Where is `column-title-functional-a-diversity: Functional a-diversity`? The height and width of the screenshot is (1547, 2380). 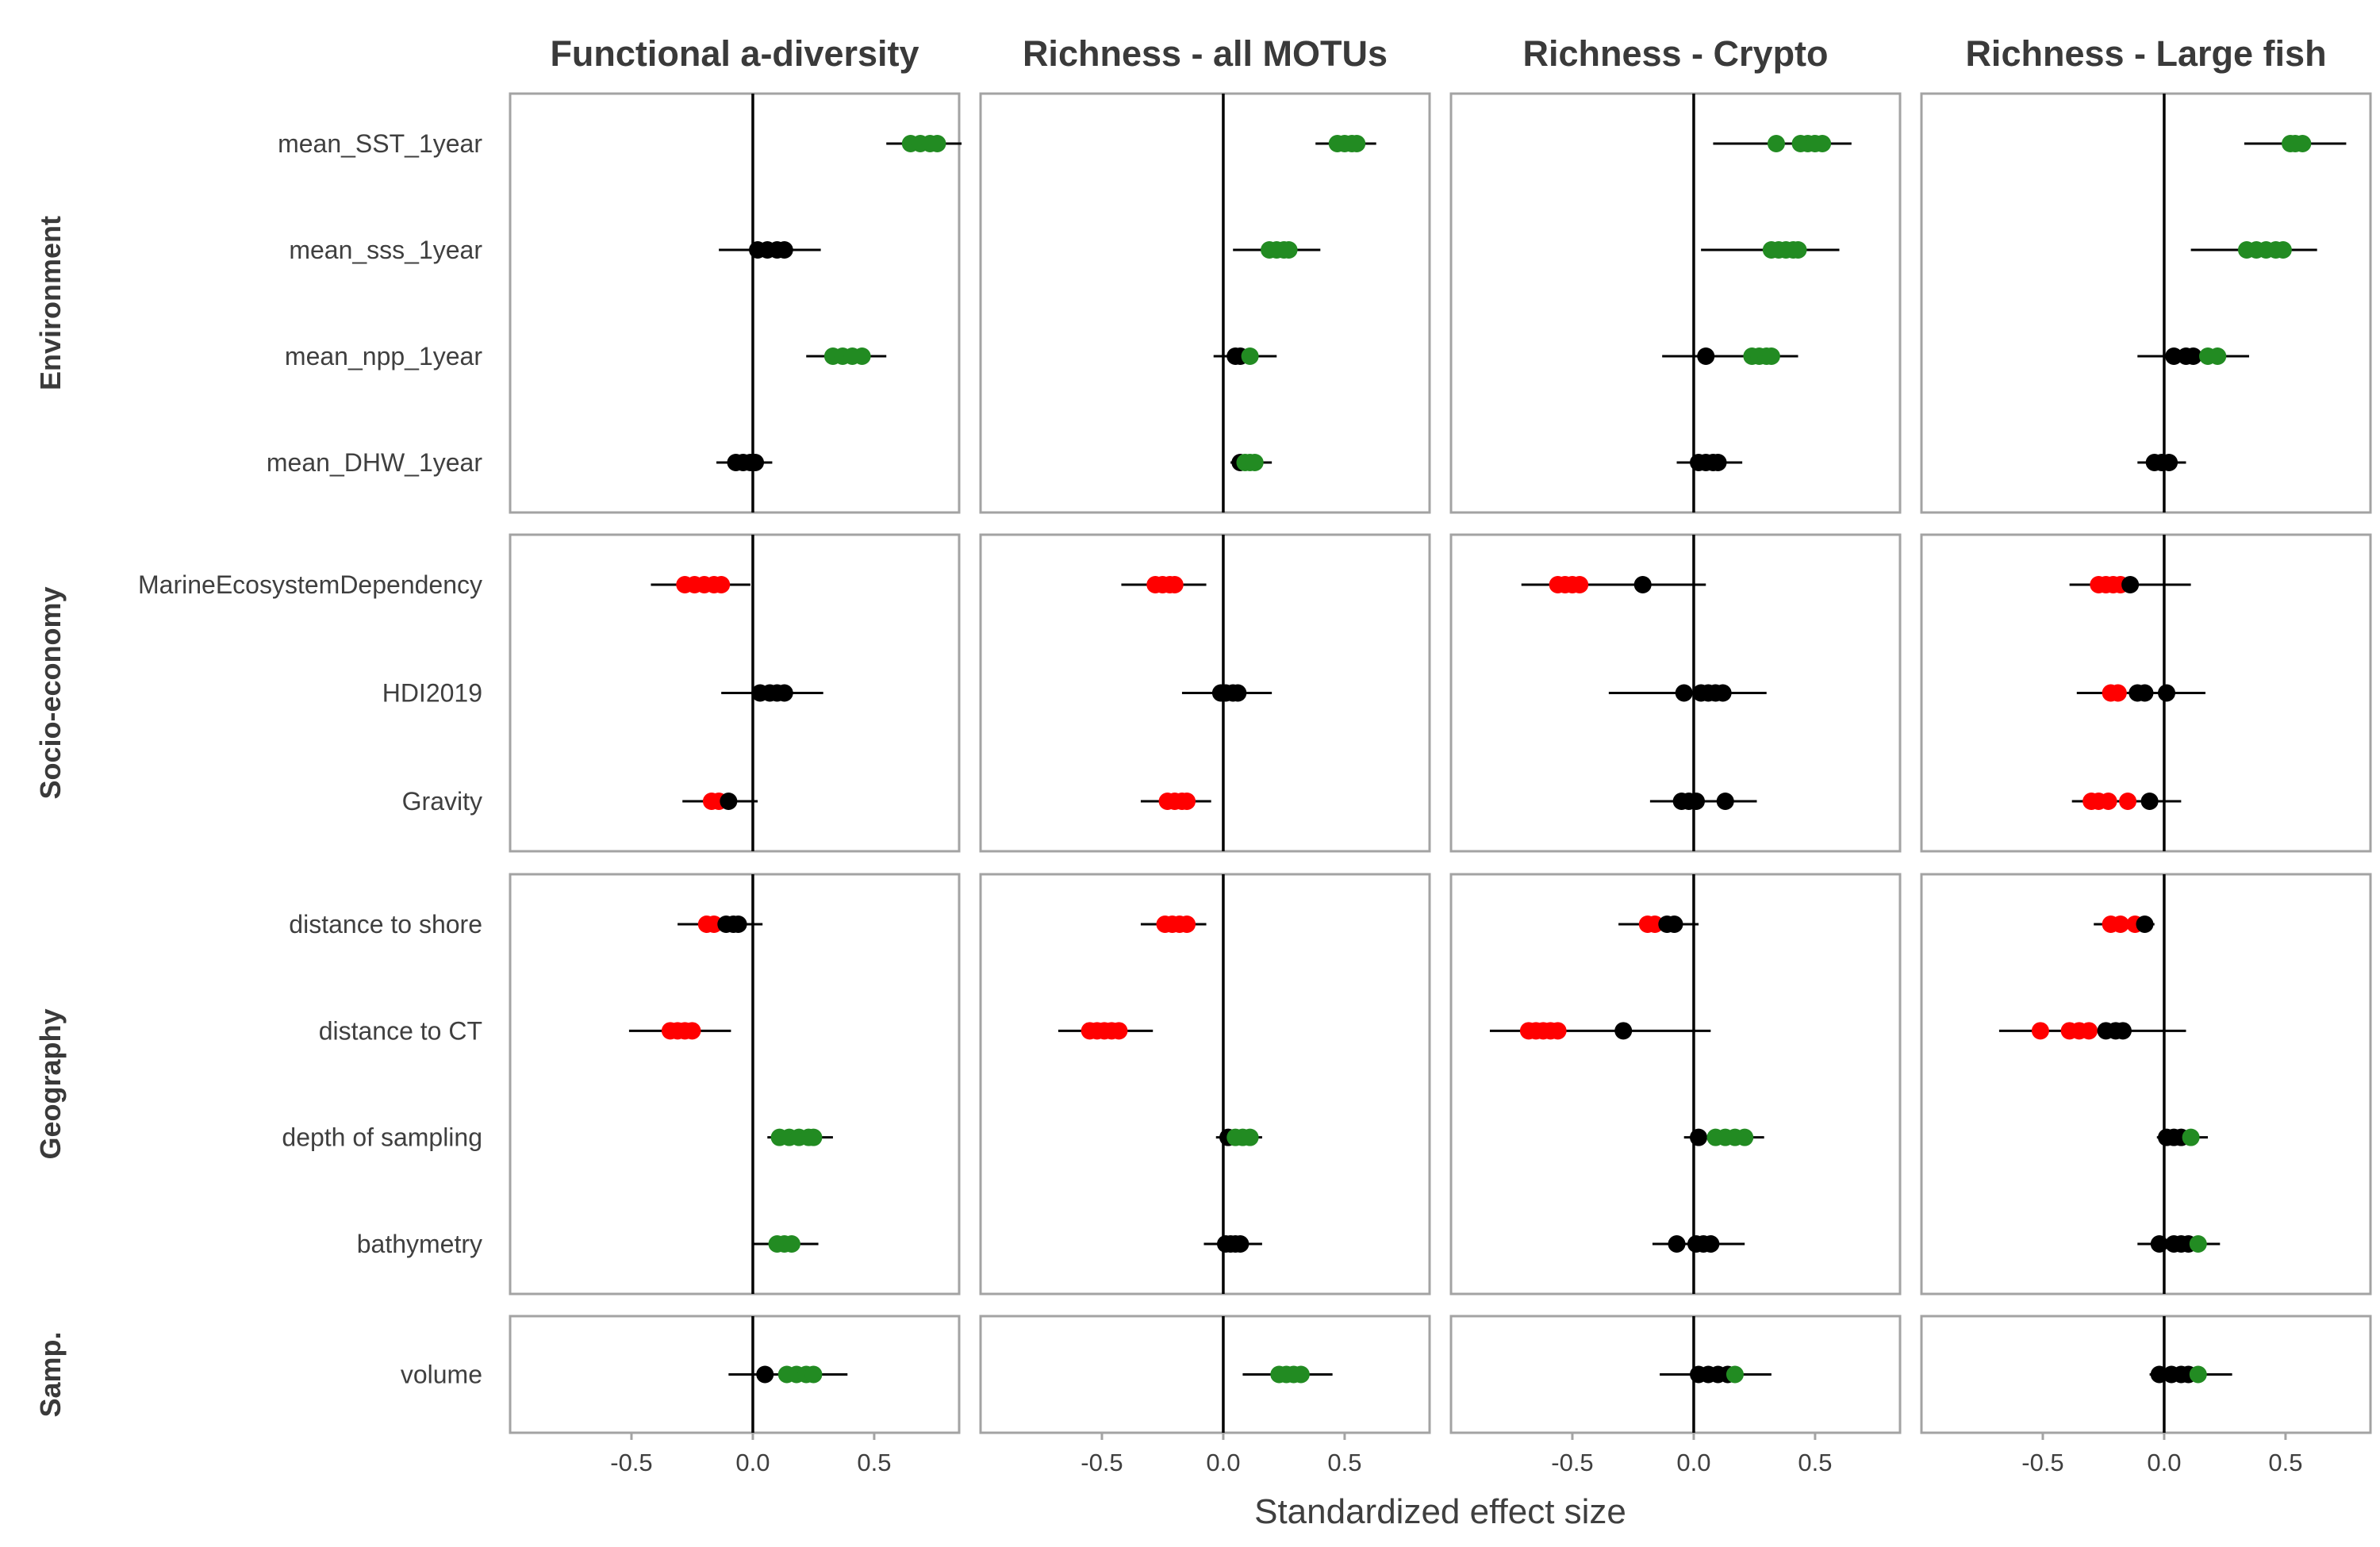 column-title-functional-a-diversity: Functional a-diversity is located at coordinates (734, 53).